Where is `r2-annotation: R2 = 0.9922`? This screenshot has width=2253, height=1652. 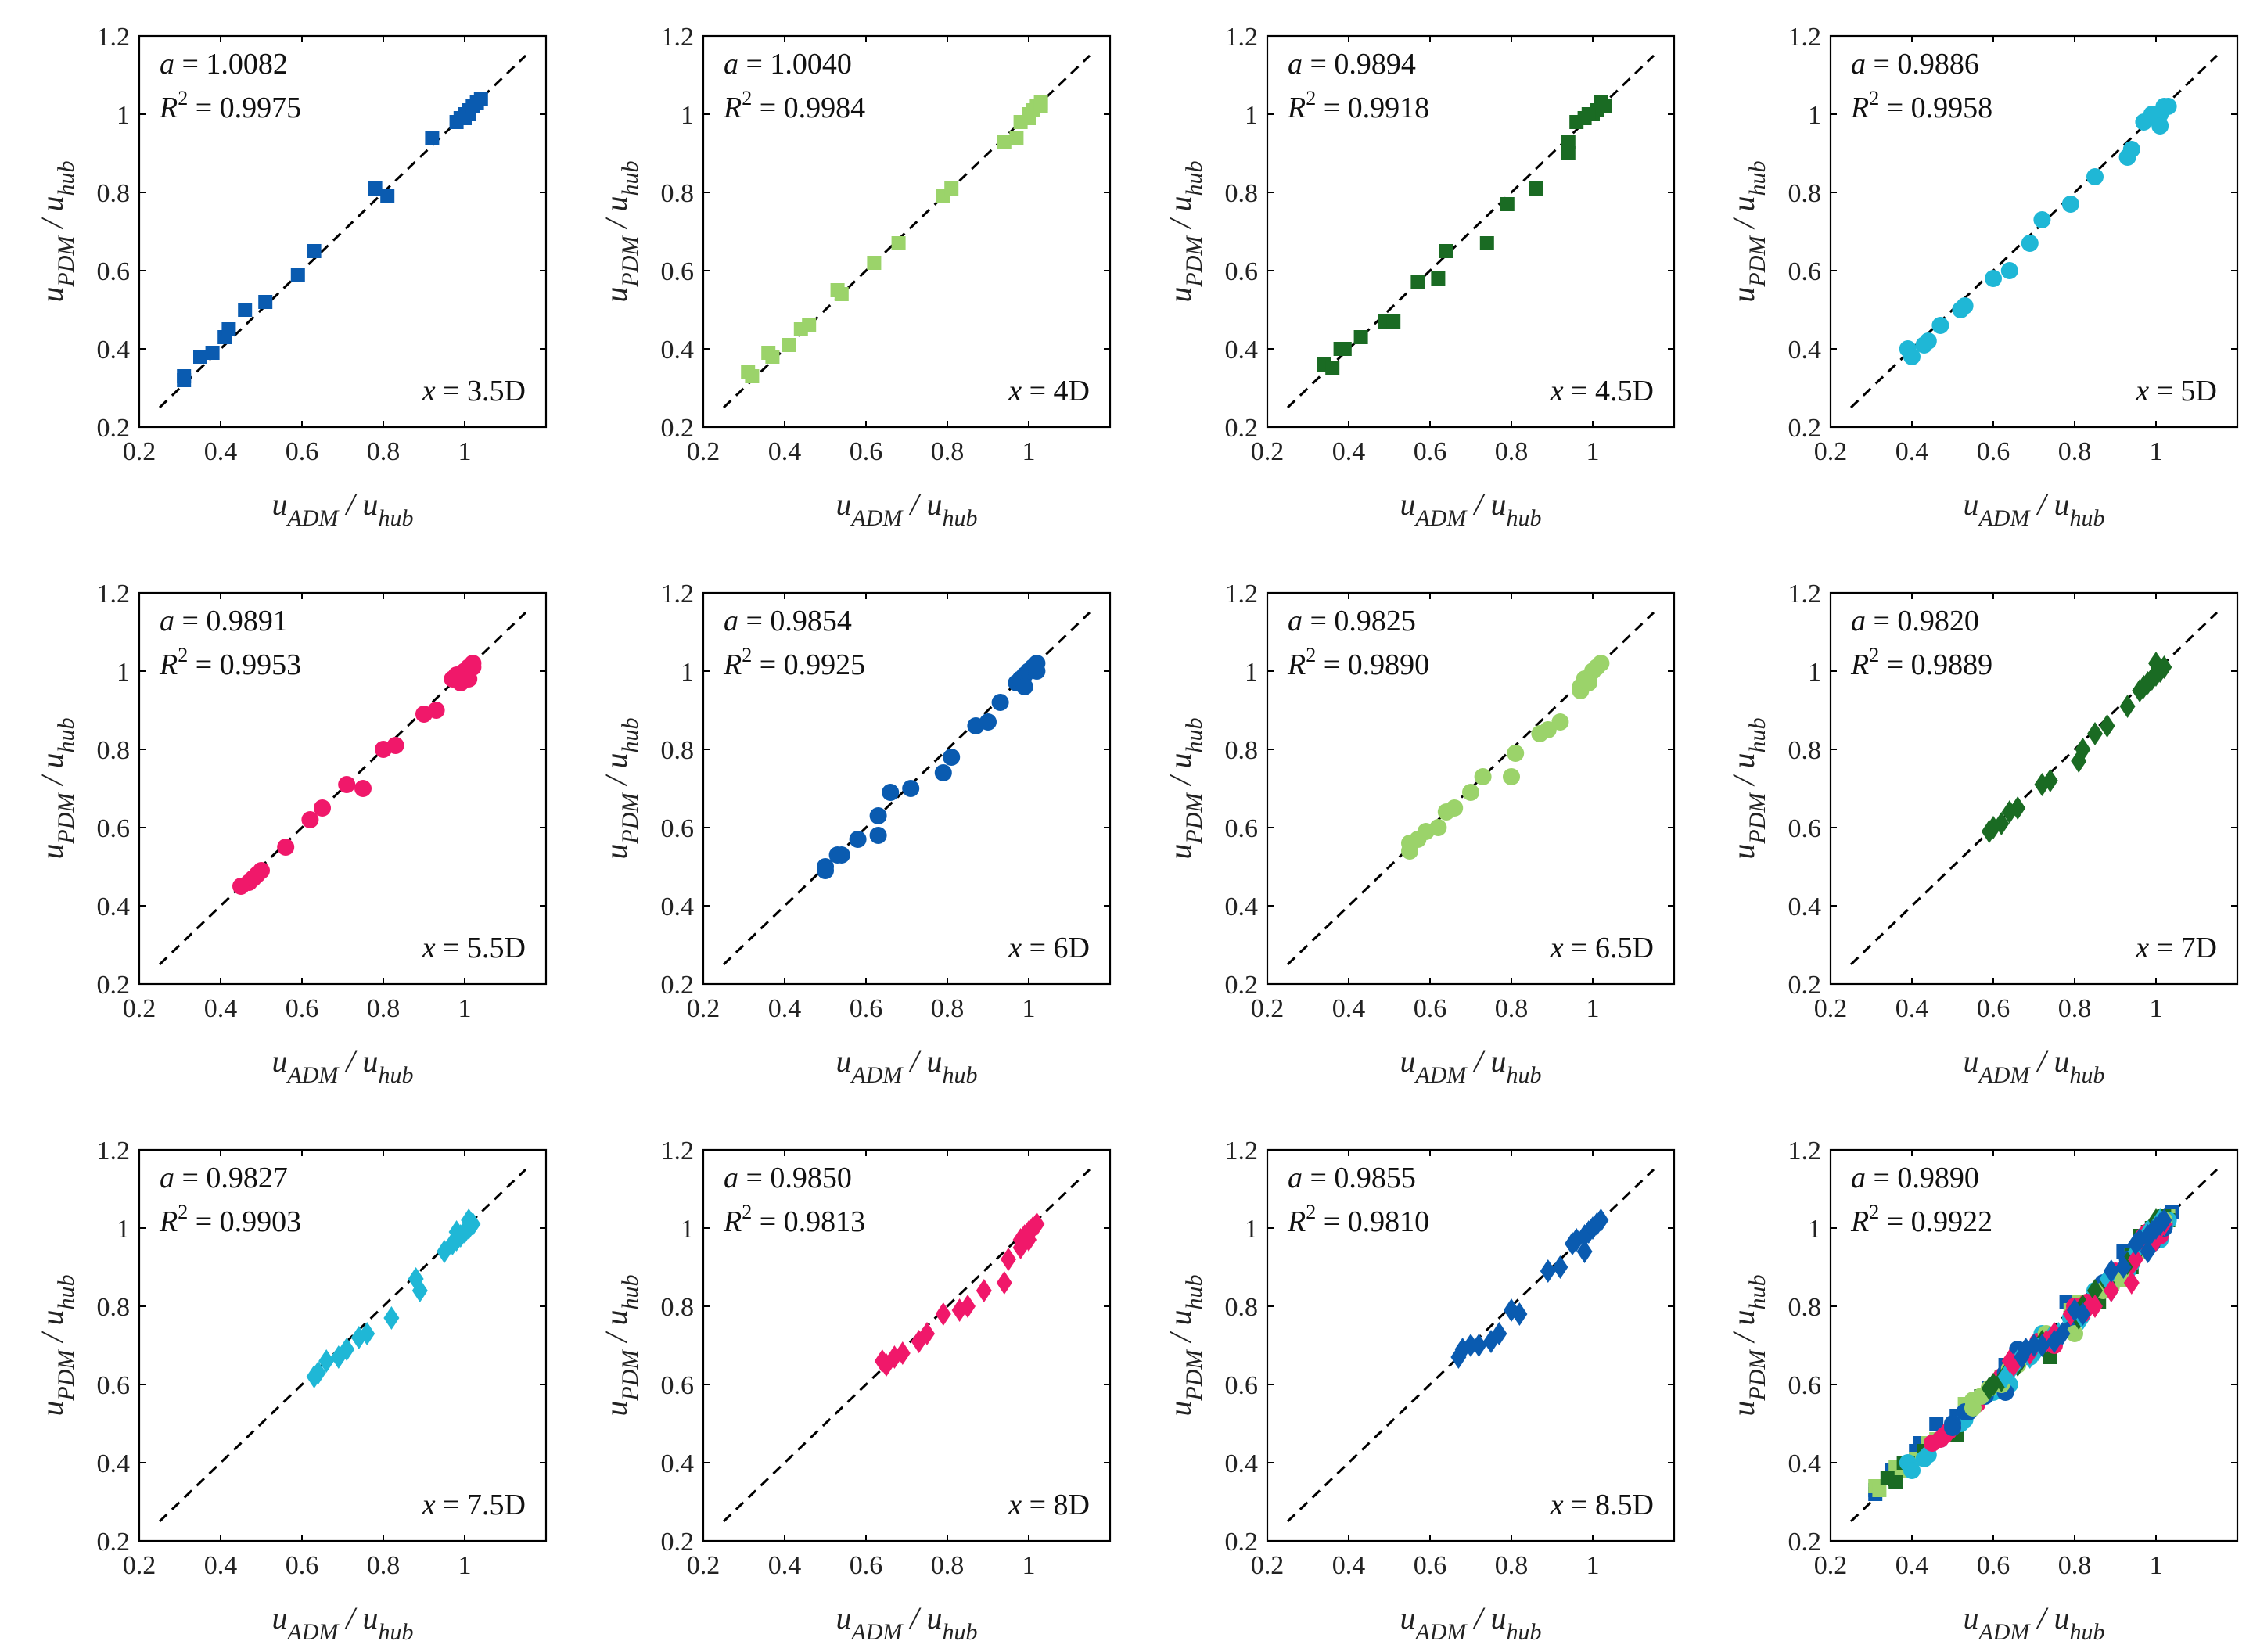
r2-annotation: R2 = 0.9922 is located at coordinates (1921, 1219).